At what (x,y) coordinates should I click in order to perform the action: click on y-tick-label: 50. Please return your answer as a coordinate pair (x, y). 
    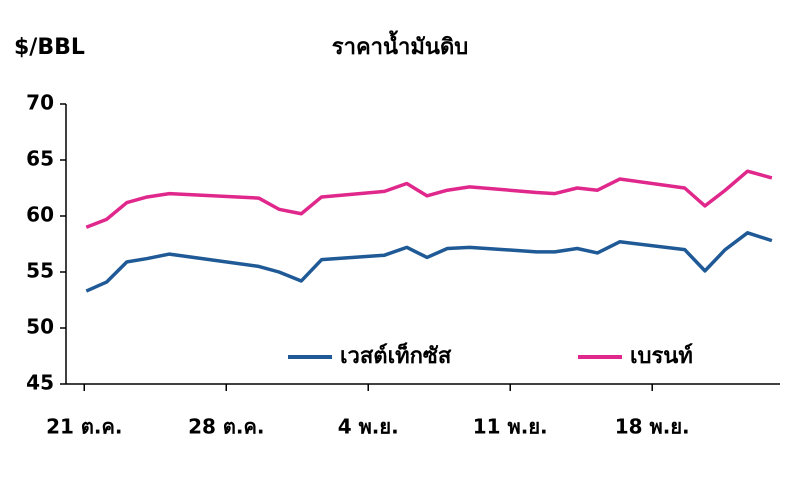
    Looking at the image, I should click on (40, 327).